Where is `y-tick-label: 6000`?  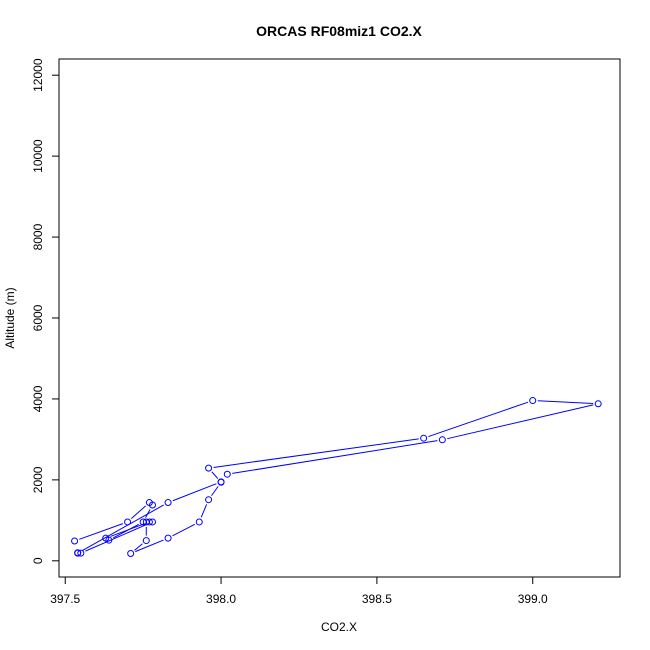 y-tick-label: 6000 is located at coordinates (38, 317).